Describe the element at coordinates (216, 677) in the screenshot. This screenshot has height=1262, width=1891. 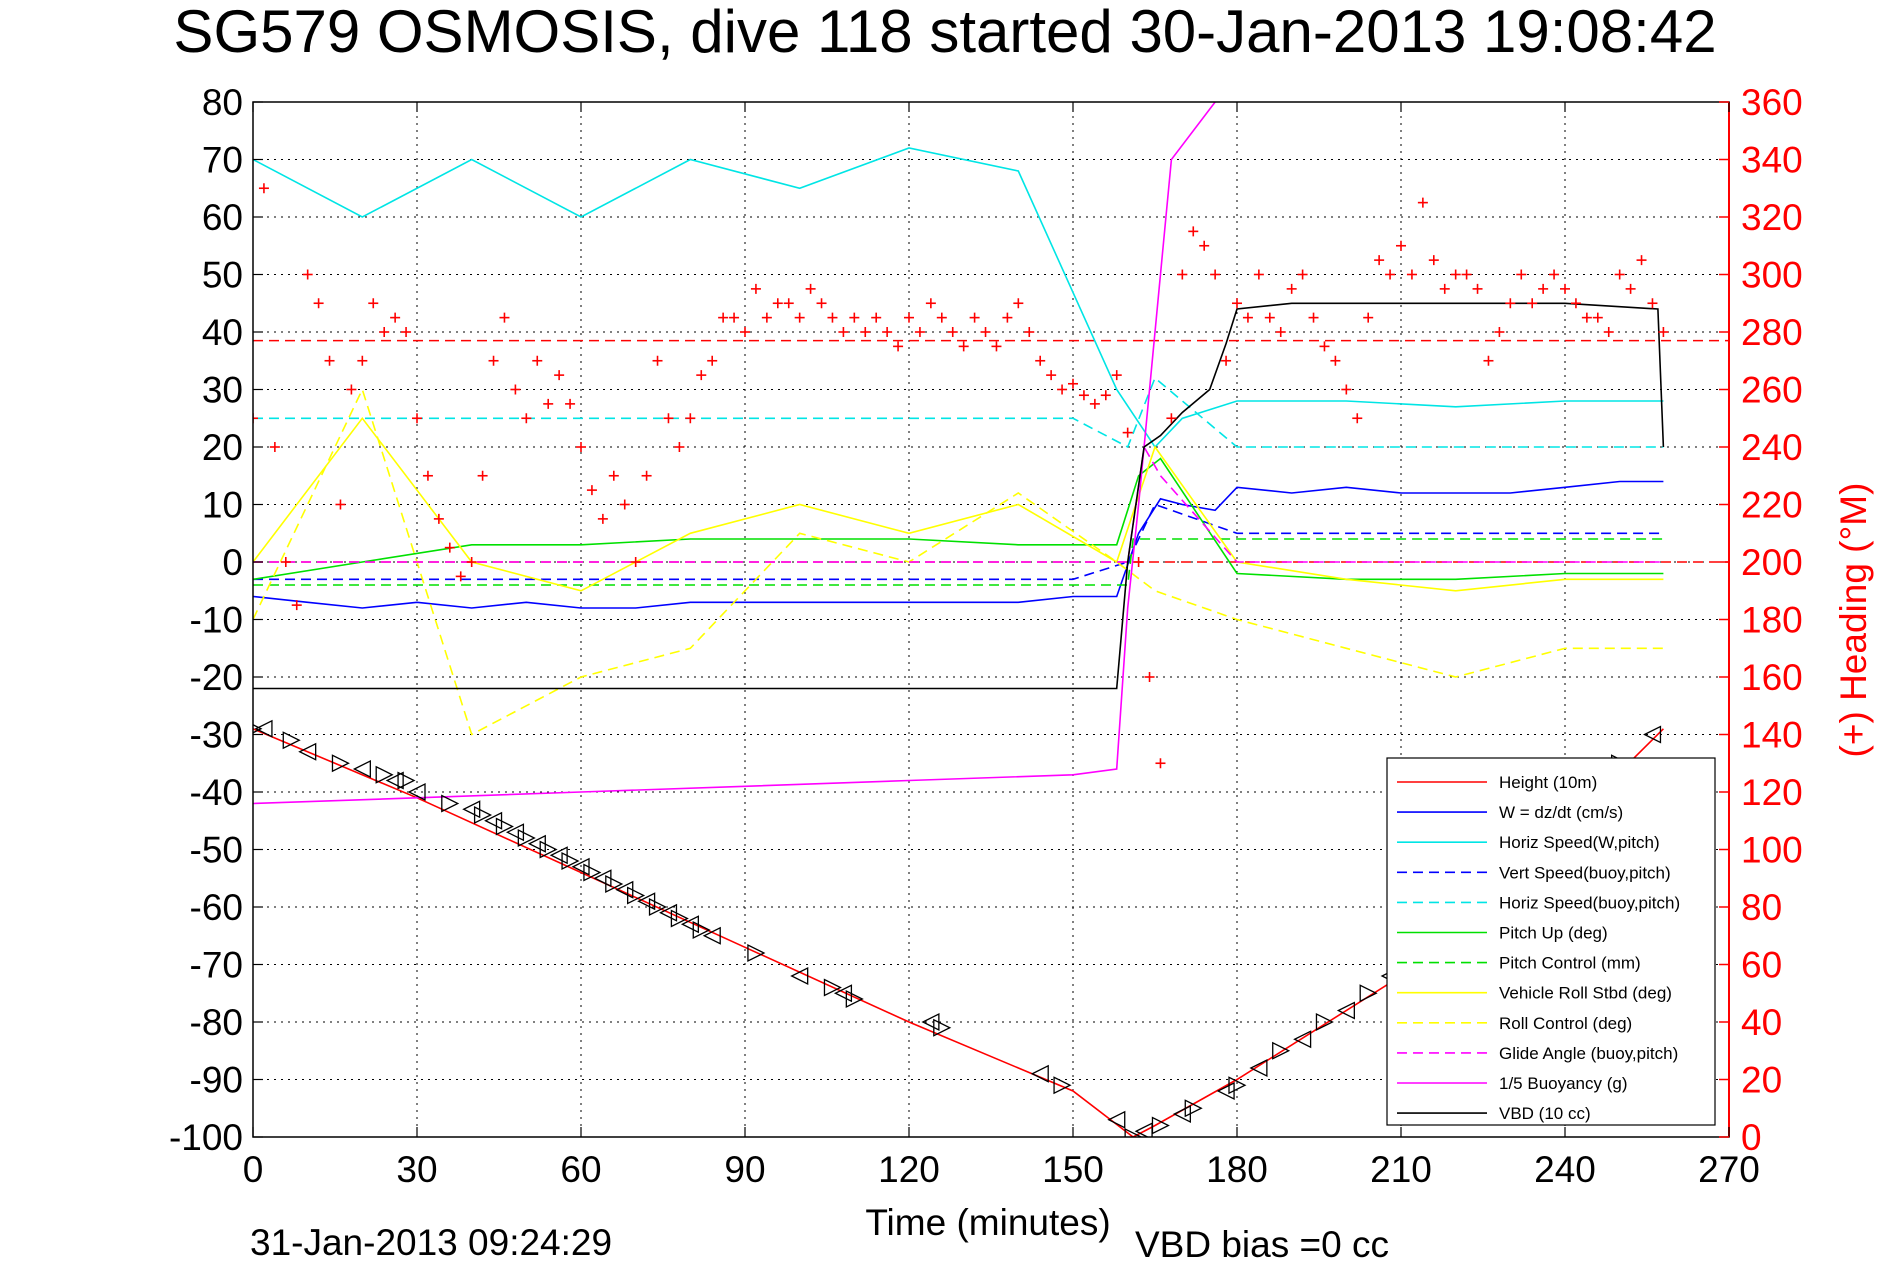
I see `y-tick-label--20: -20` at that location.